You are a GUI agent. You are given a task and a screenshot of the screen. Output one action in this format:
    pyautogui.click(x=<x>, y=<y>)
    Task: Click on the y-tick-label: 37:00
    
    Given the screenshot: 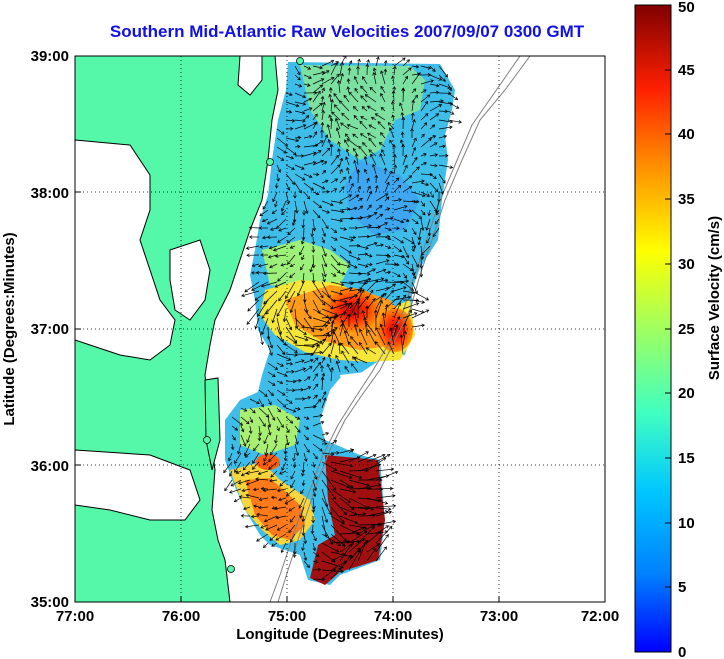 What is the action you would take?
    pyautogui.click(x=50, y=329)
    